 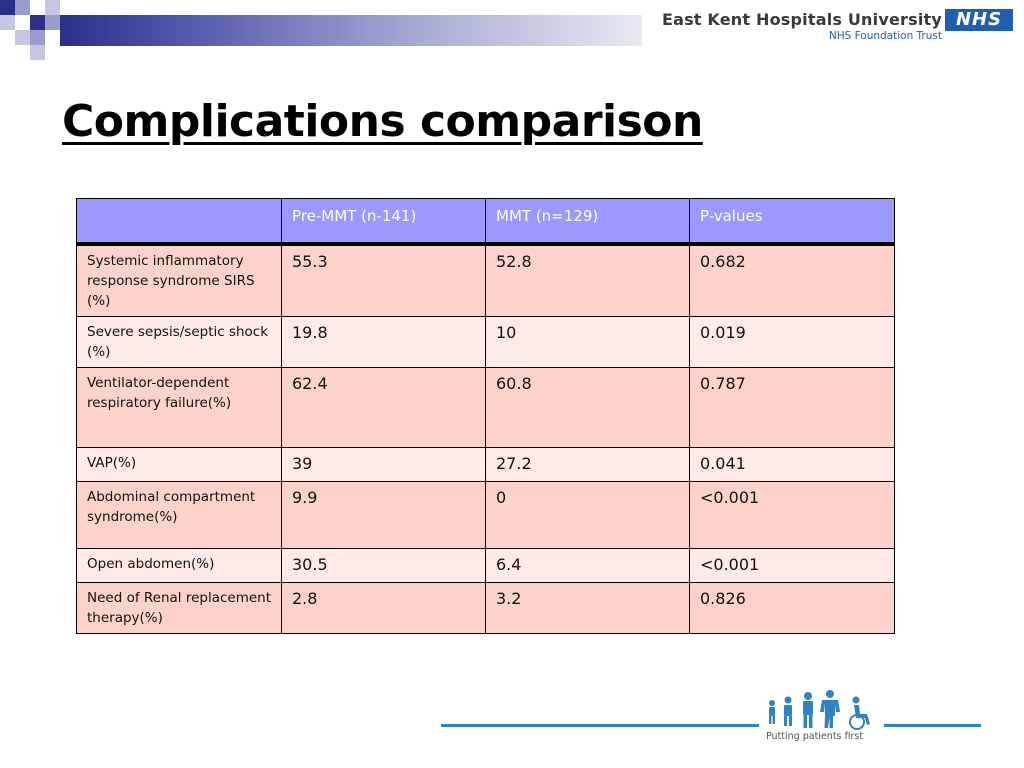 I want to click on table-row: Open abdomen(%) 30.5 6.4 <0.001, so click(x=485, y=565).